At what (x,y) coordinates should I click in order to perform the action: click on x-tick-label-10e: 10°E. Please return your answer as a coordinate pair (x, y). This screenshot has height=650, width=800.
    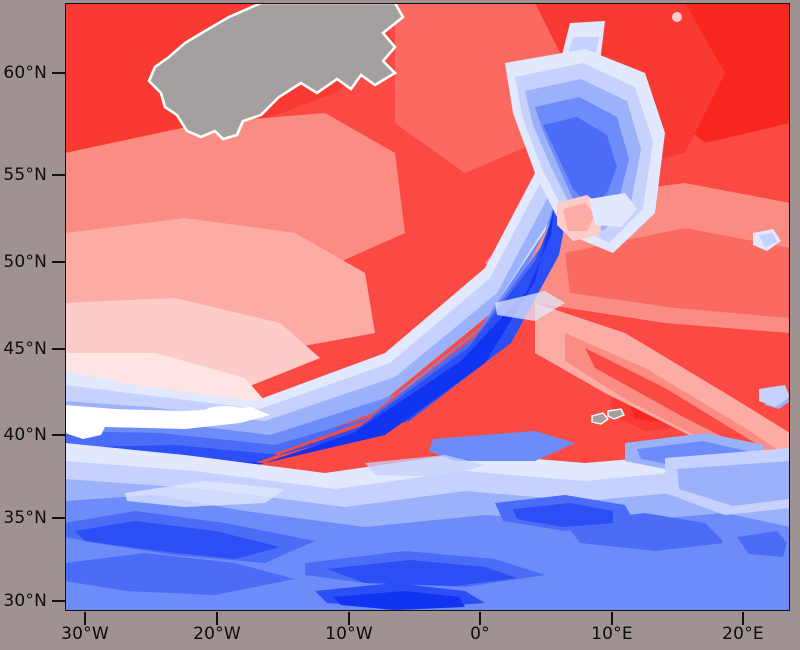
    Looking at the image, I should click on (612, 634).